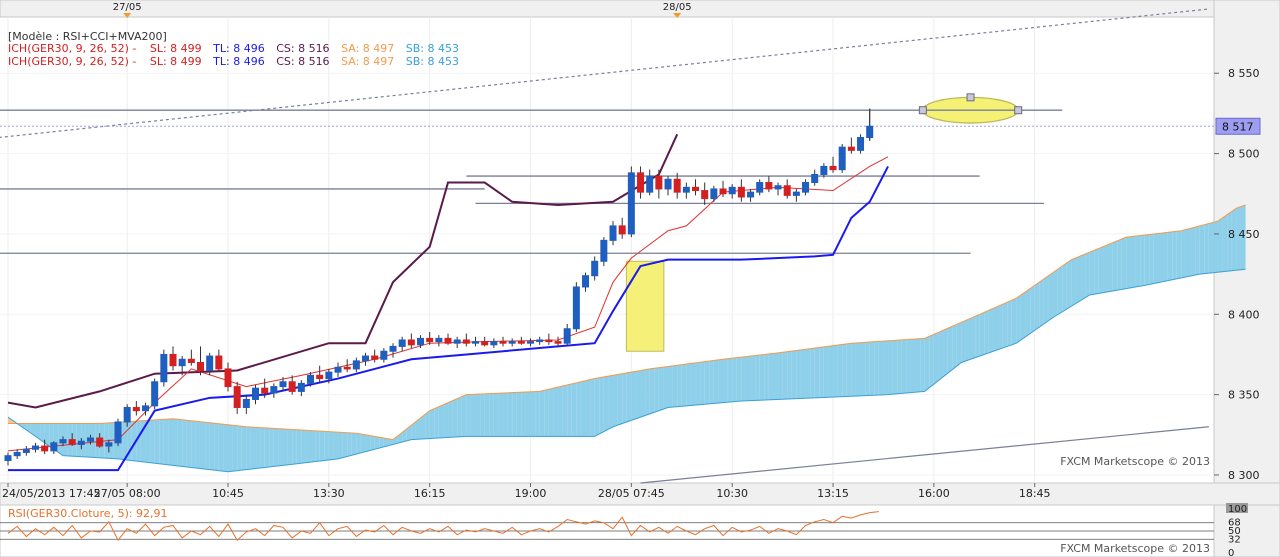 This screenshot has width=1280, height=557. What do you see at coordinates (1244, 154) in the screenshot?
I see `y-tick-label: 8 500` at bounding box center [1244, 154].